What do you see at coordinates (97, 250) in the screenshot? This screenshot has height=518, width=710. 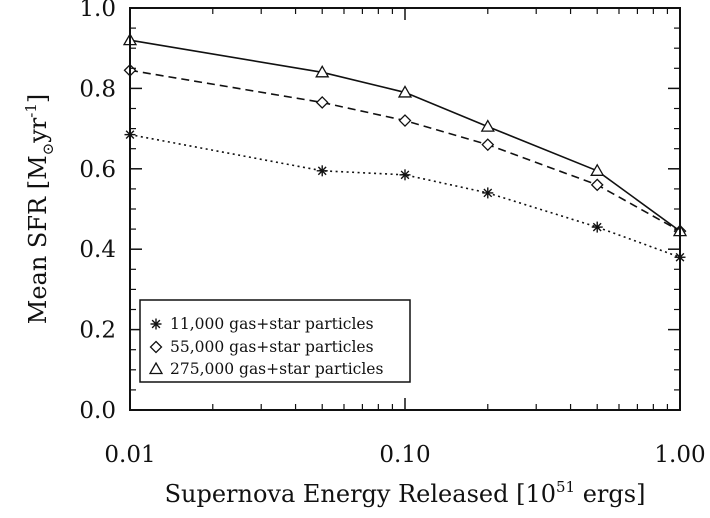 I see `y-tick-label: 0.4` at bounding box center [97, 250].